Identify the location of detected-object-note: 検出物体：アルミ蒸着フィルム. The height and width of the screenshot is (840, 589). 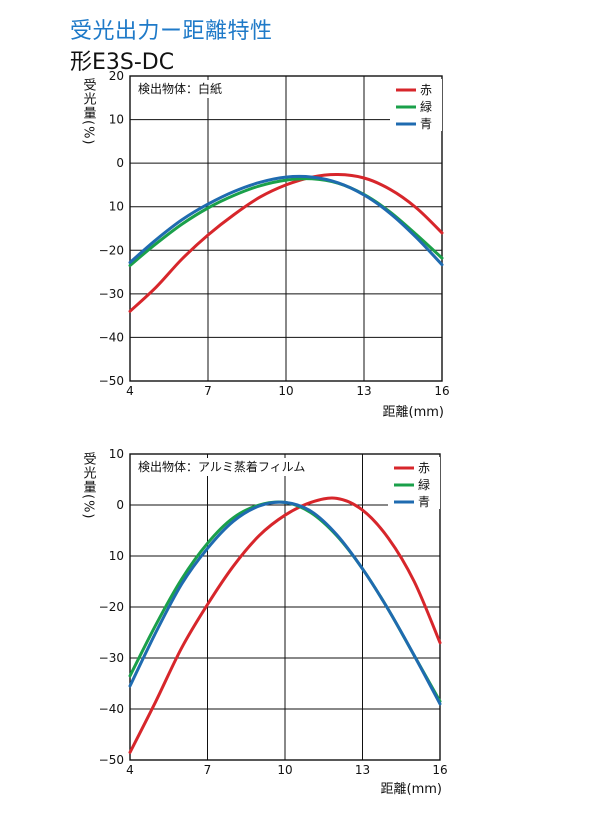
(221, 466).